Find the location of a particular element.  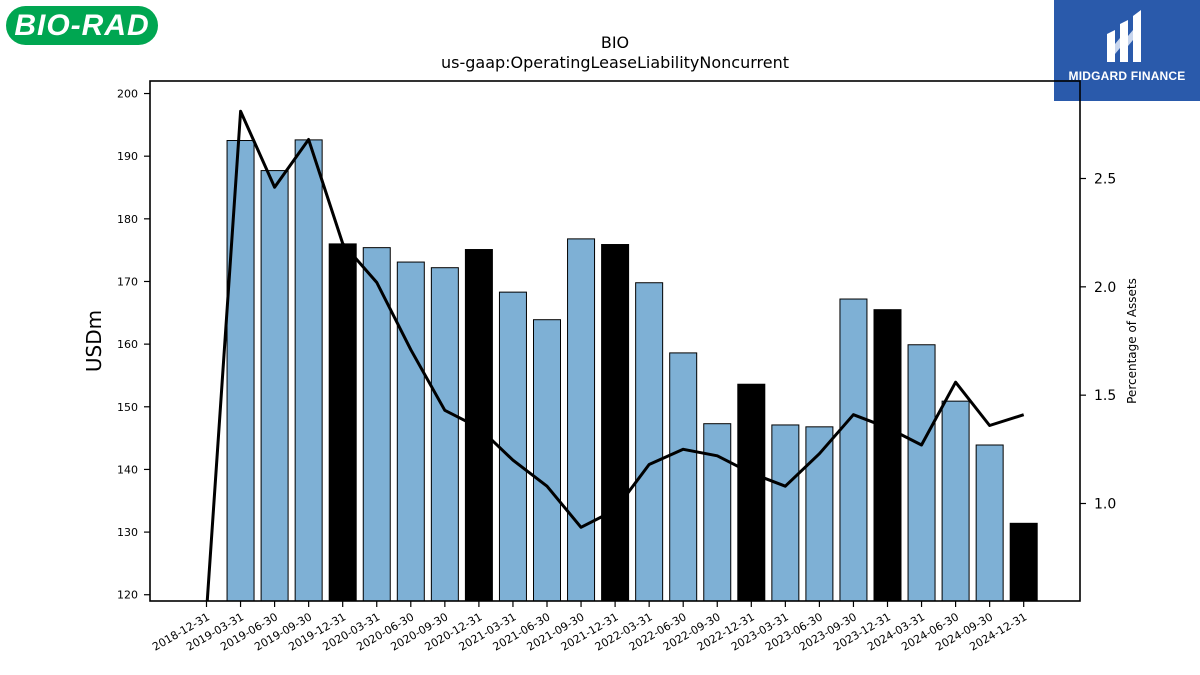

y-tick-label: 200 is located at coordinates (127, 94).